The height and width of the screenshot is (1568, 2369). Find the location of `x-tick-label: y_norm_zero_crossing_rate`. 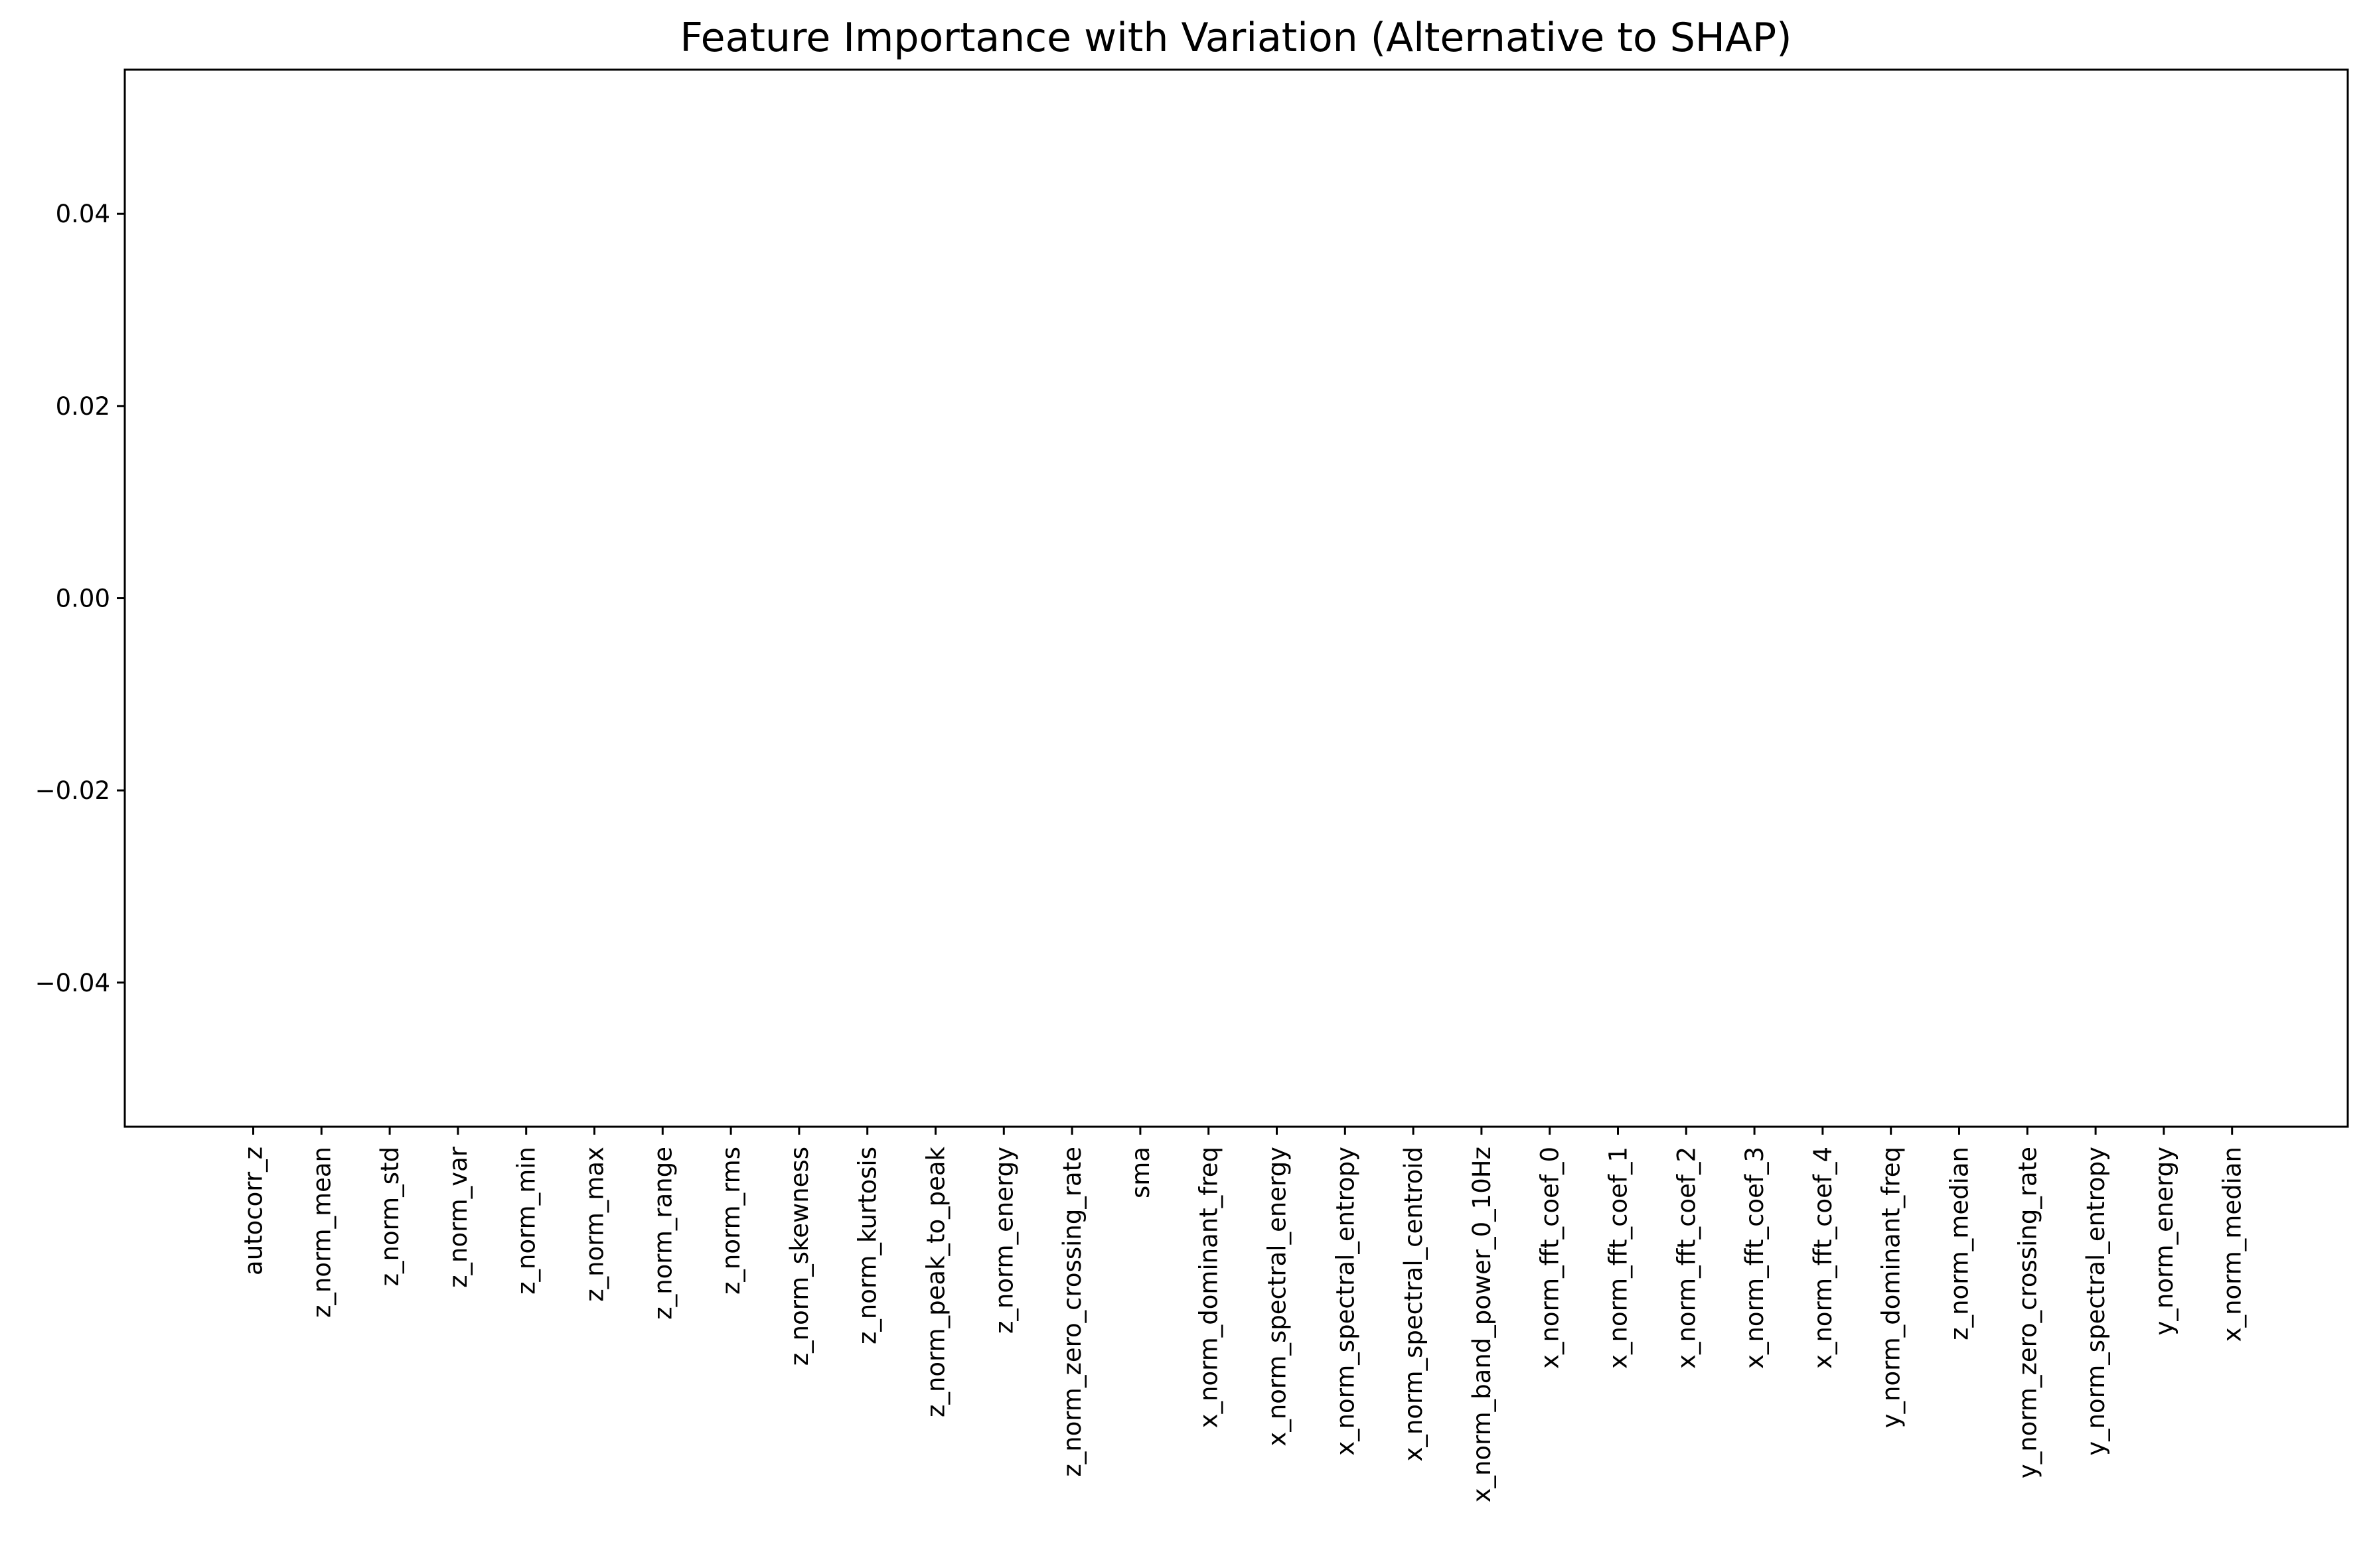

x-tick-label: y_norm_zero_crossing_rate is located at coordinates (2028, 1312).